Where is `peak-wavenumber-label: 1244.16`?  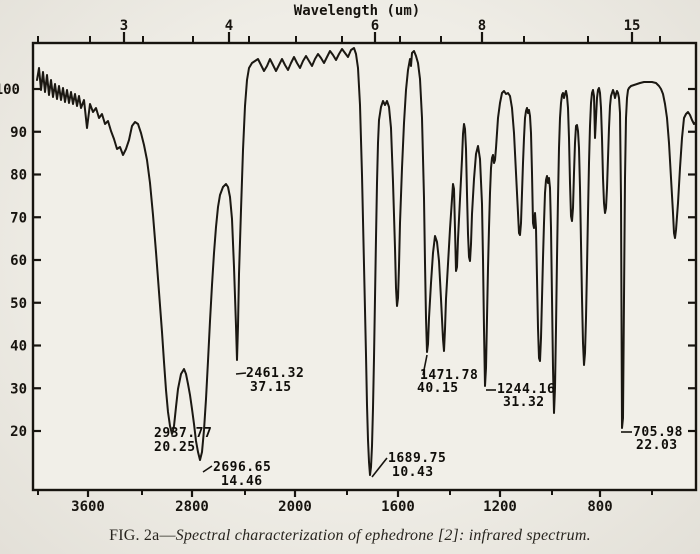
peak-wavenumber-label: 1244.16 is located at coordinates (526, 389).